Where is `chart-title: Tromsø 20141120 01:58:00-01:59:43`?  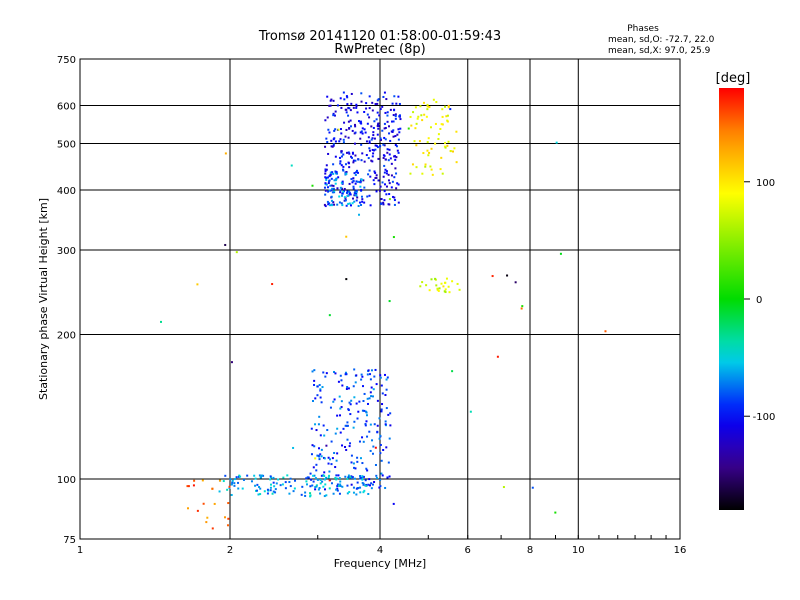 chart-title: Tromsø 20141120 01:58:00-01:59:43 is located at coordinates (379, 36).